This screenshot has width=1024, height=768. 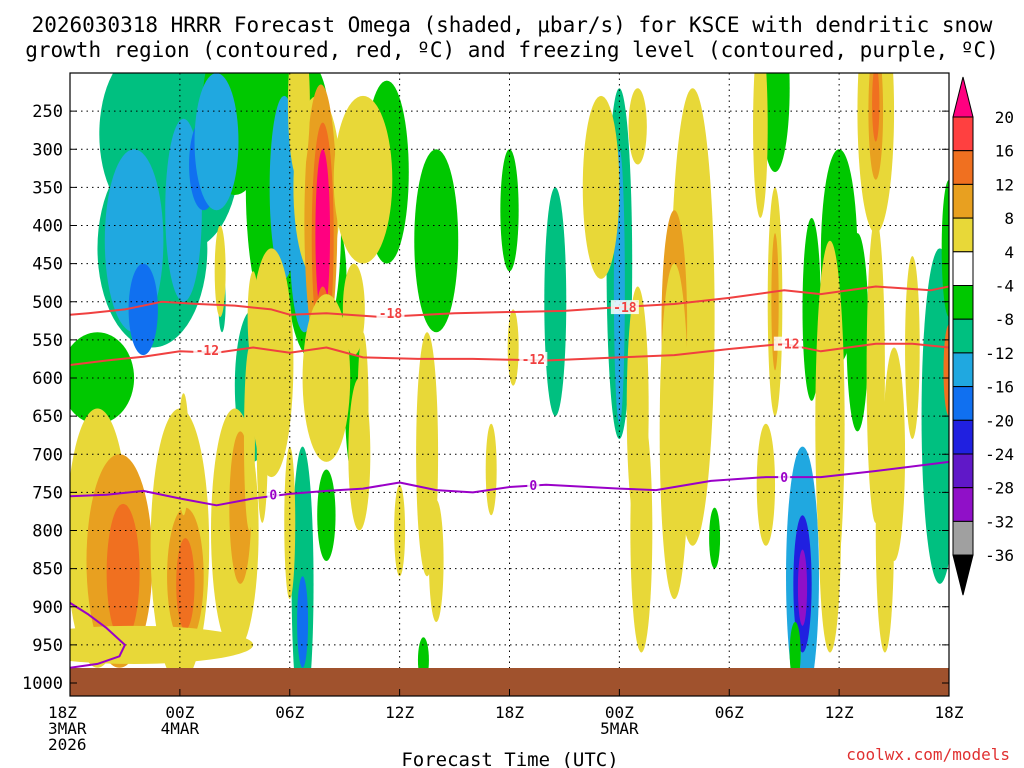 What do you see at coordinates (47, 379) in the screenshot?
I see `y-tick-label-600: 600` at bounding box center [47, 379].